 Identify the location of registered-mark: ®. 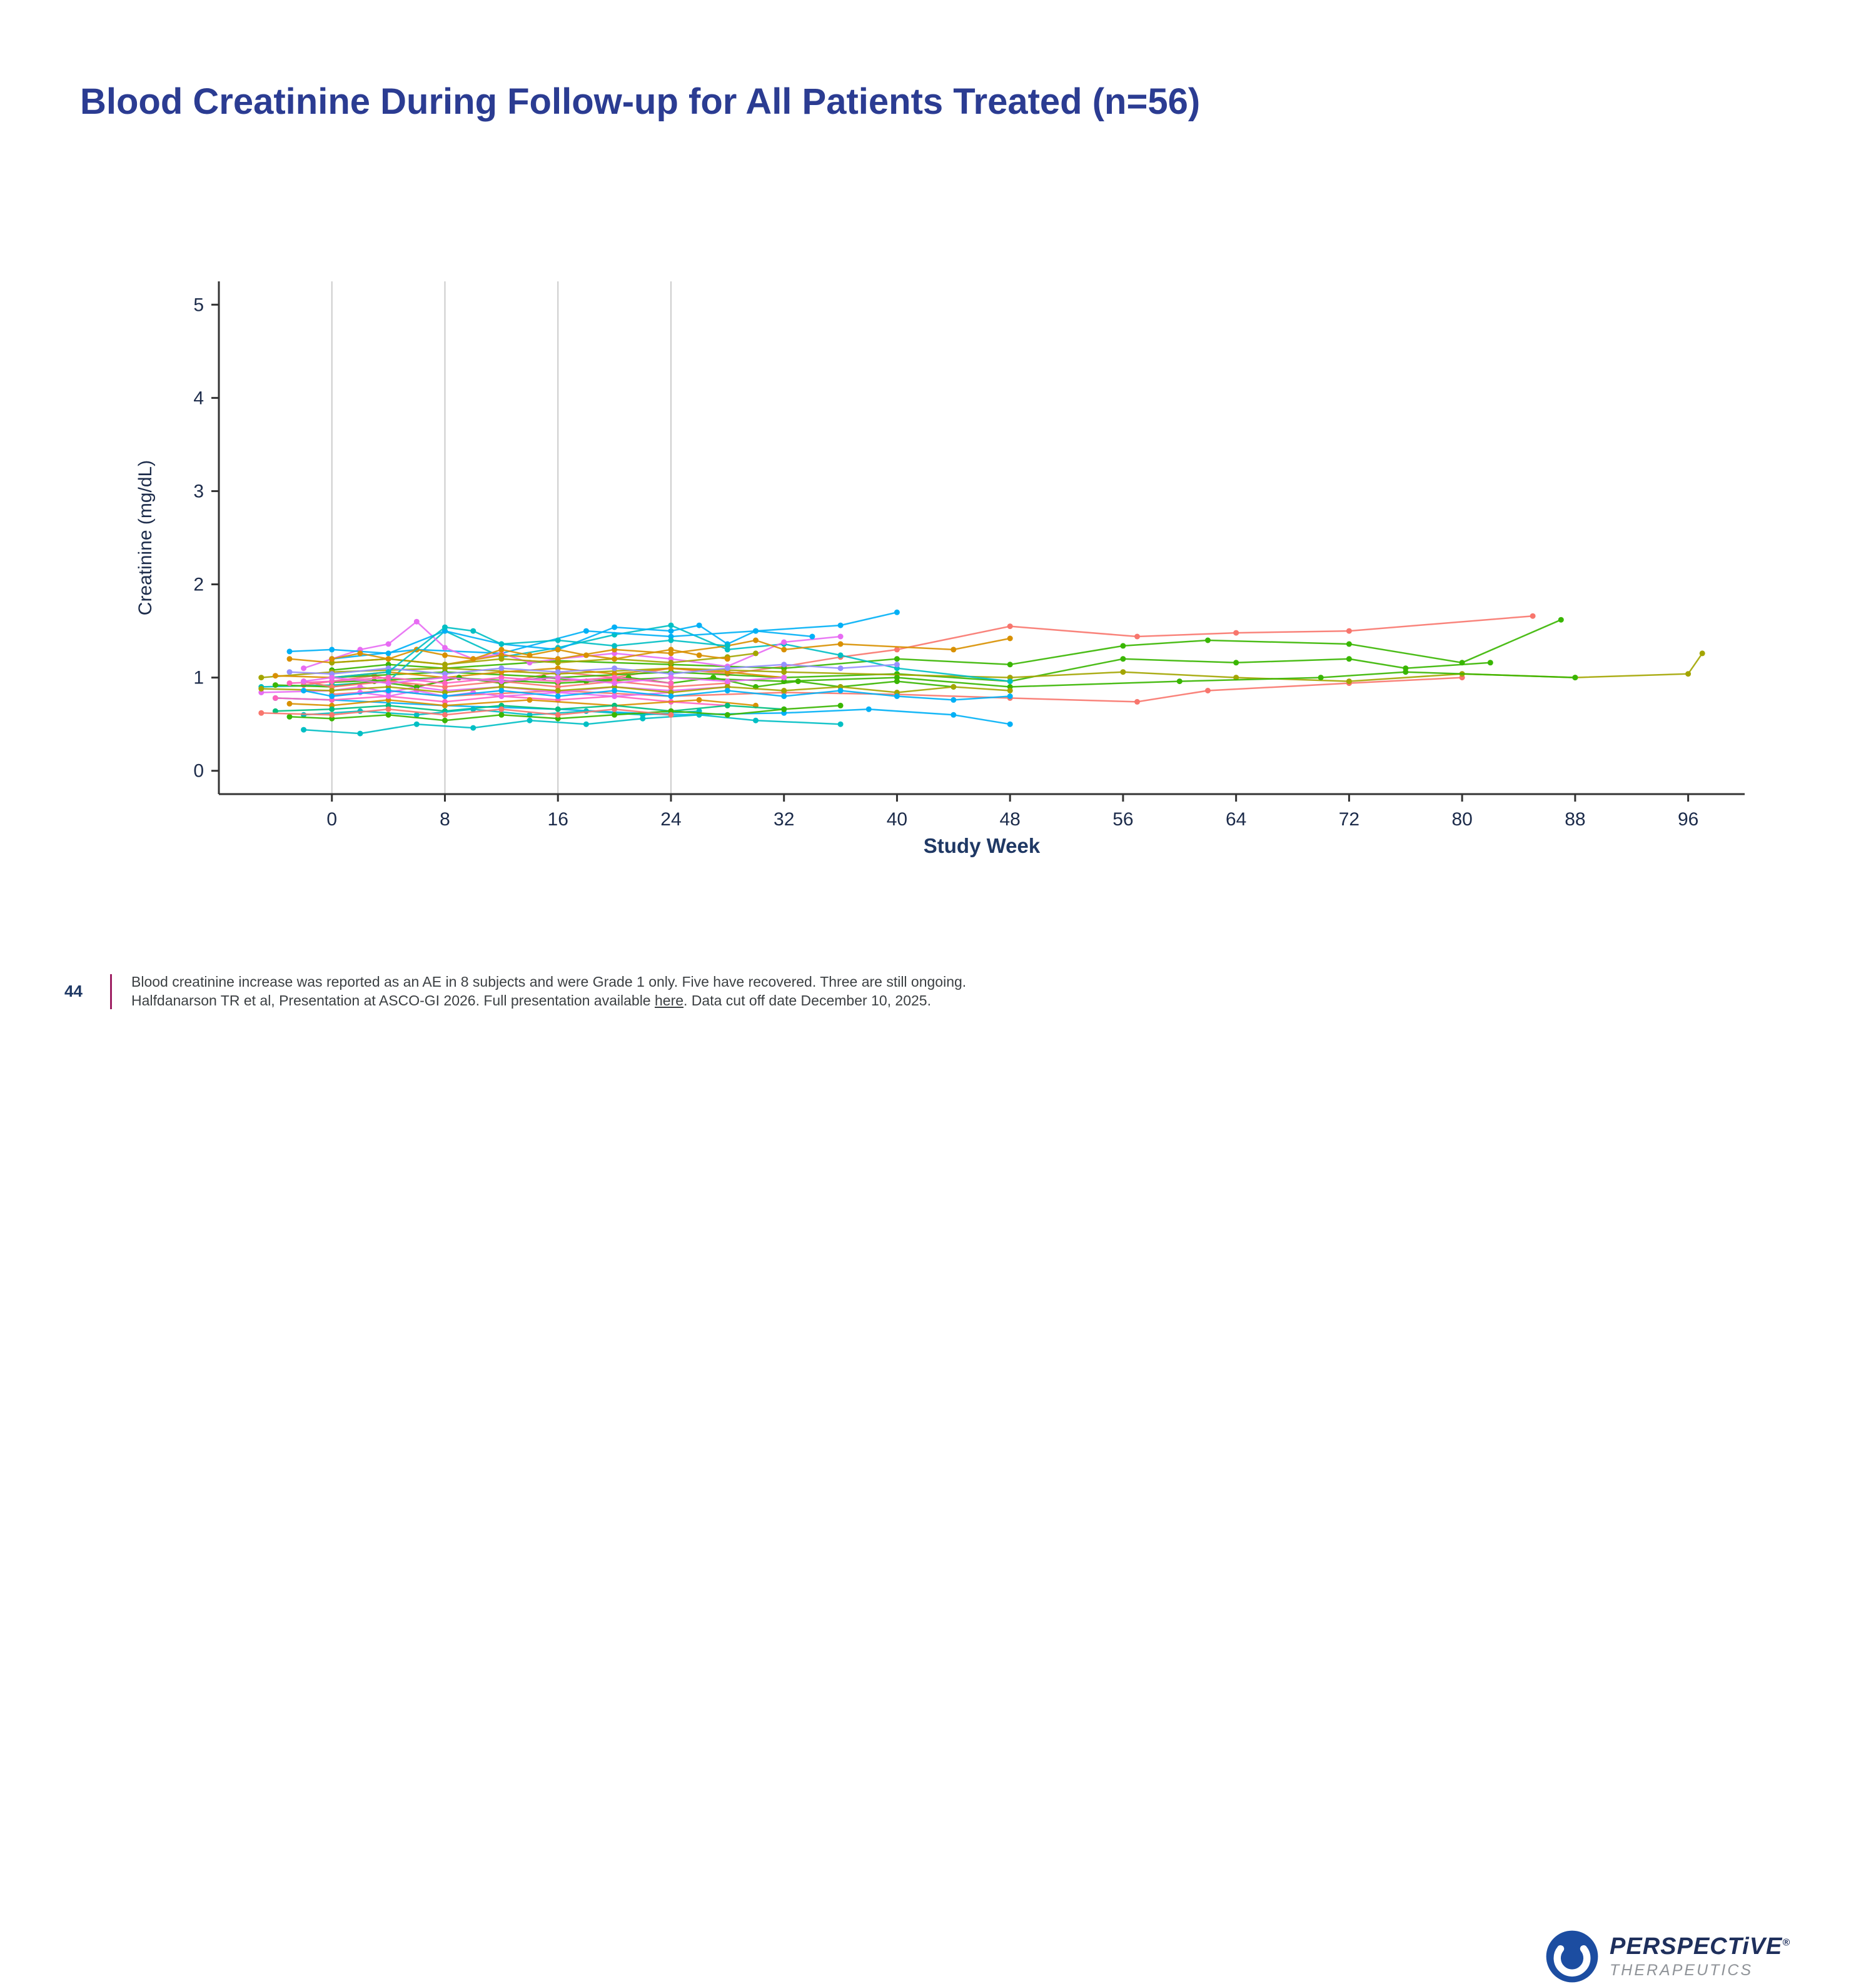
(1786, 1942).